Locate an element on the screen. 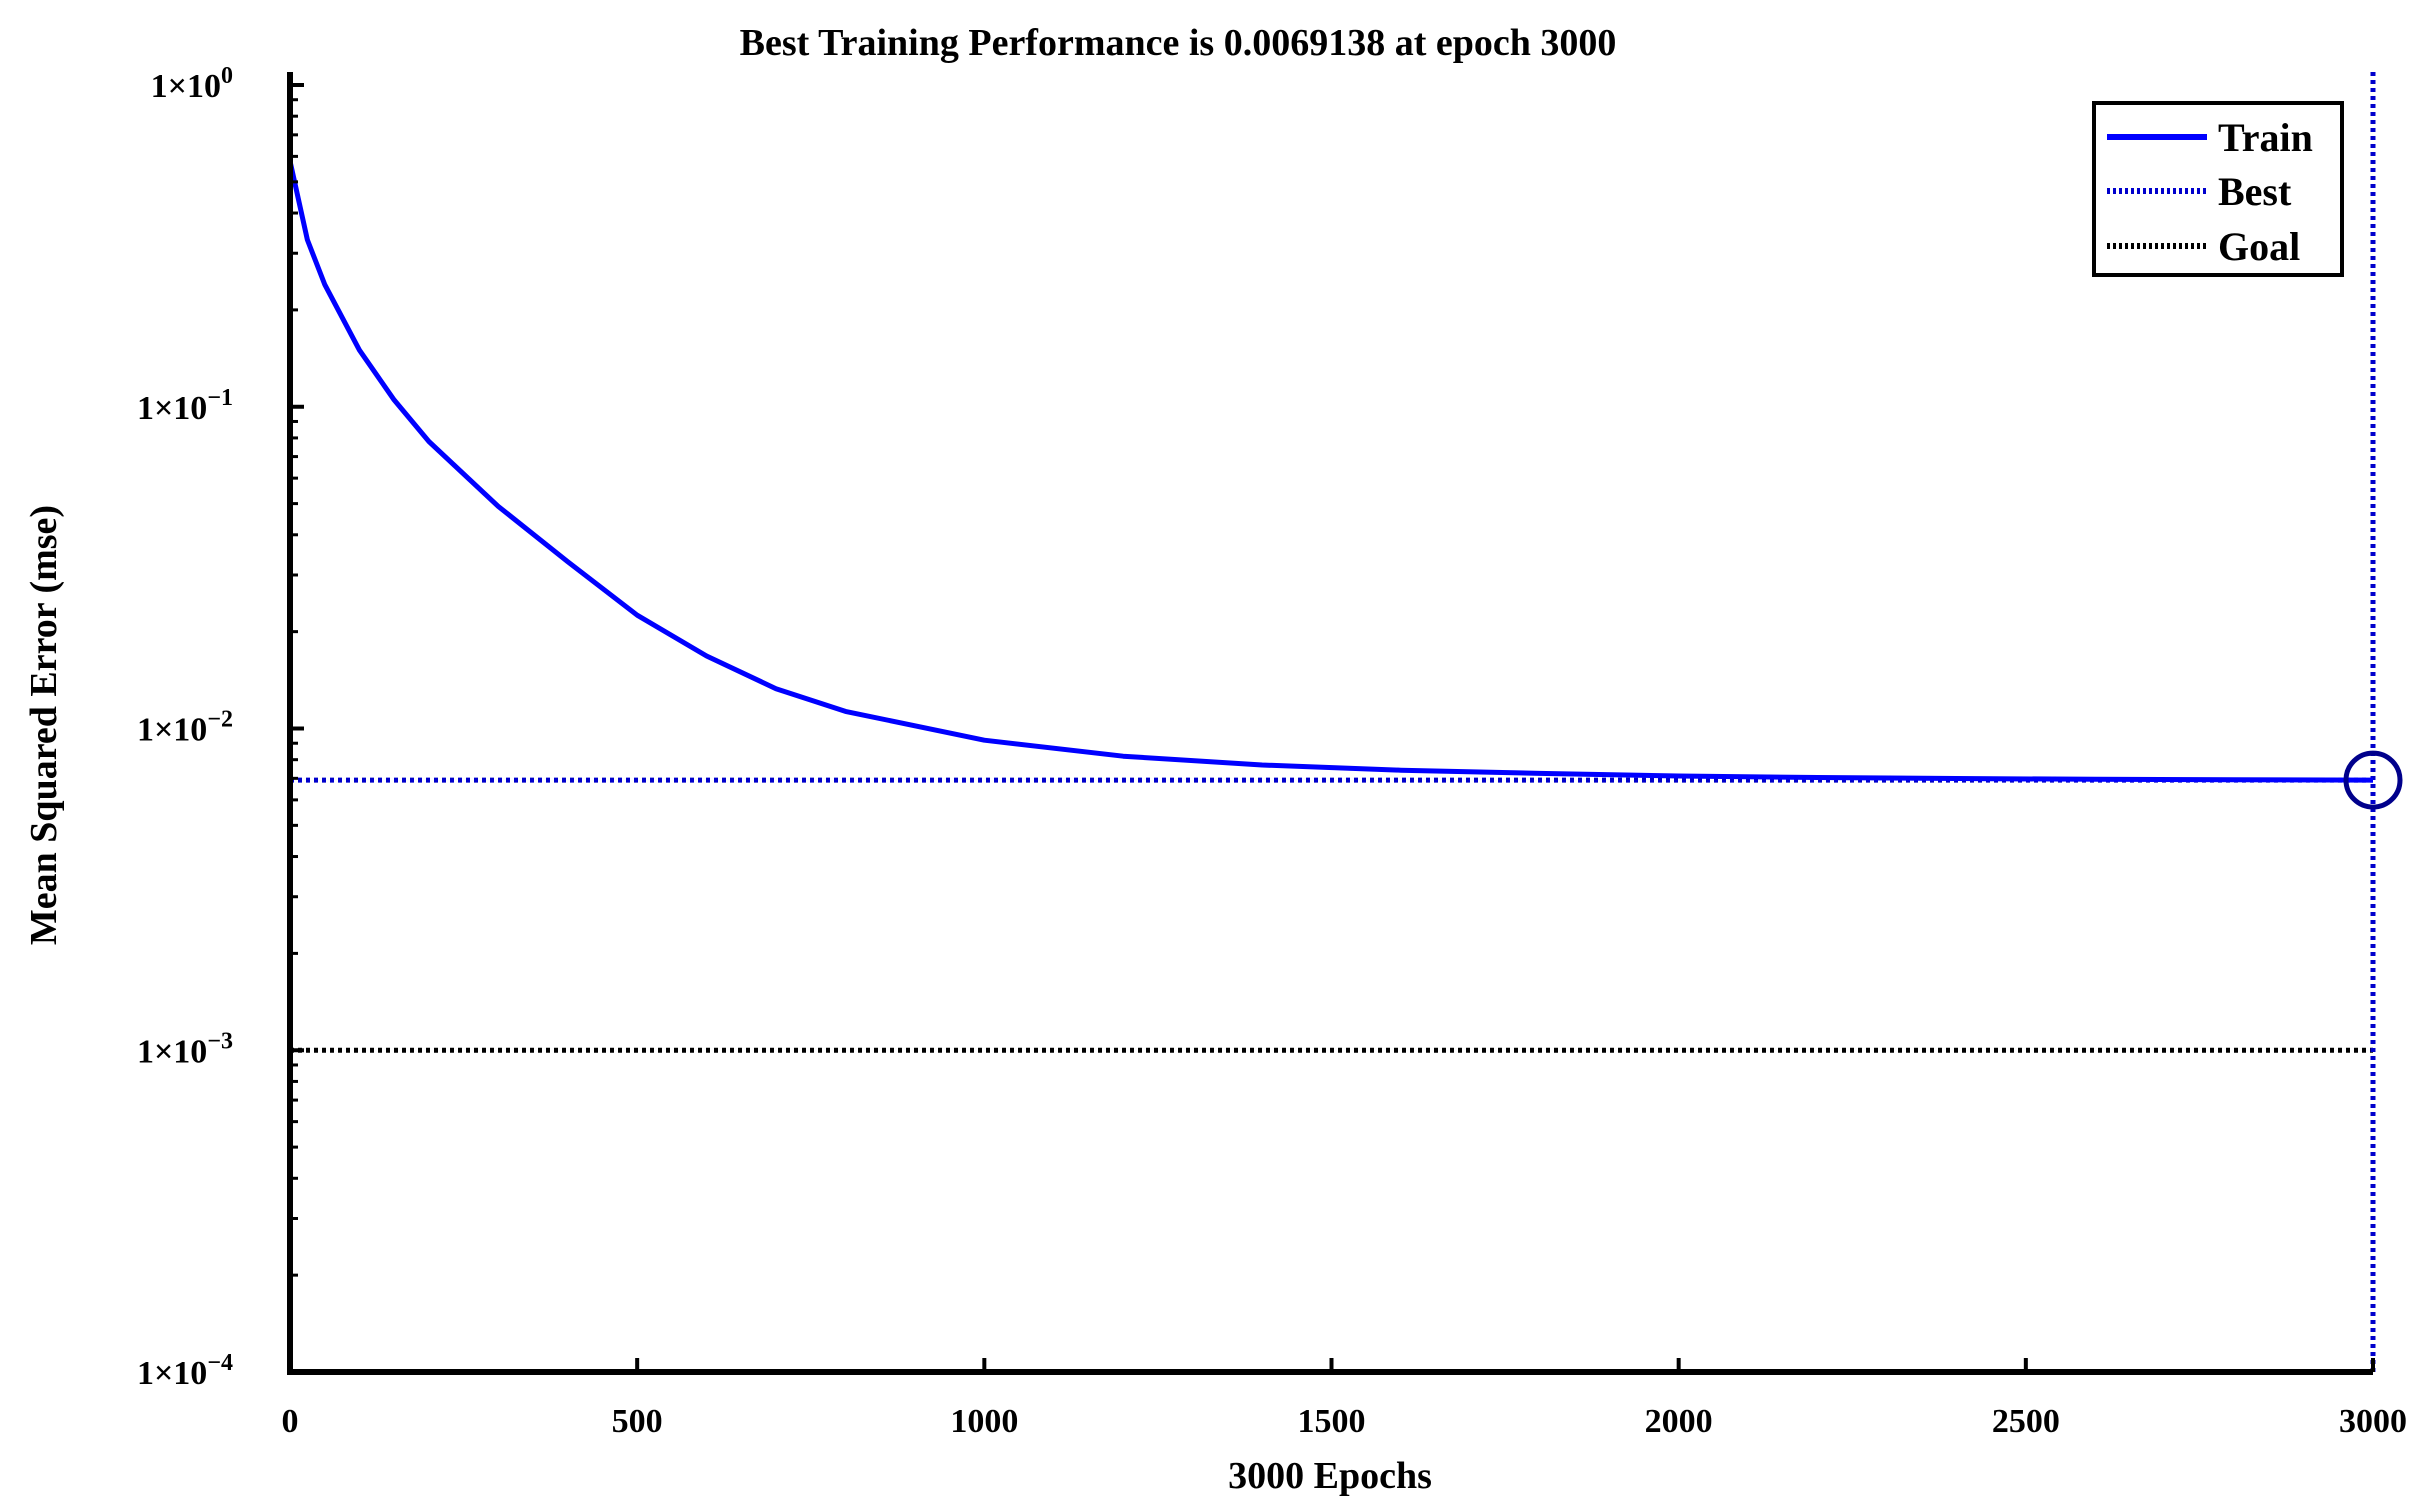  x-tick-label: 0 is located at coordinates (290, 1421).